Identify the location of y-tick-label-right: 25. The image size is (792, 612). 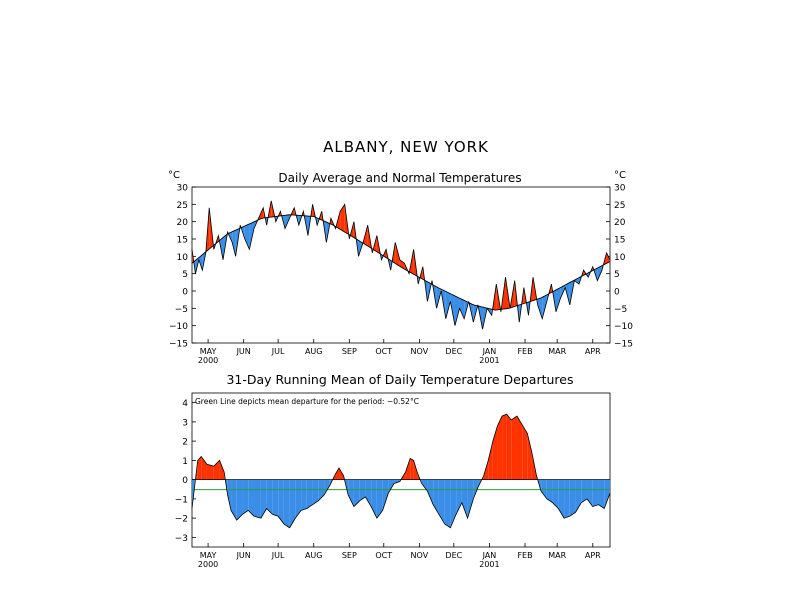
(619, 206).